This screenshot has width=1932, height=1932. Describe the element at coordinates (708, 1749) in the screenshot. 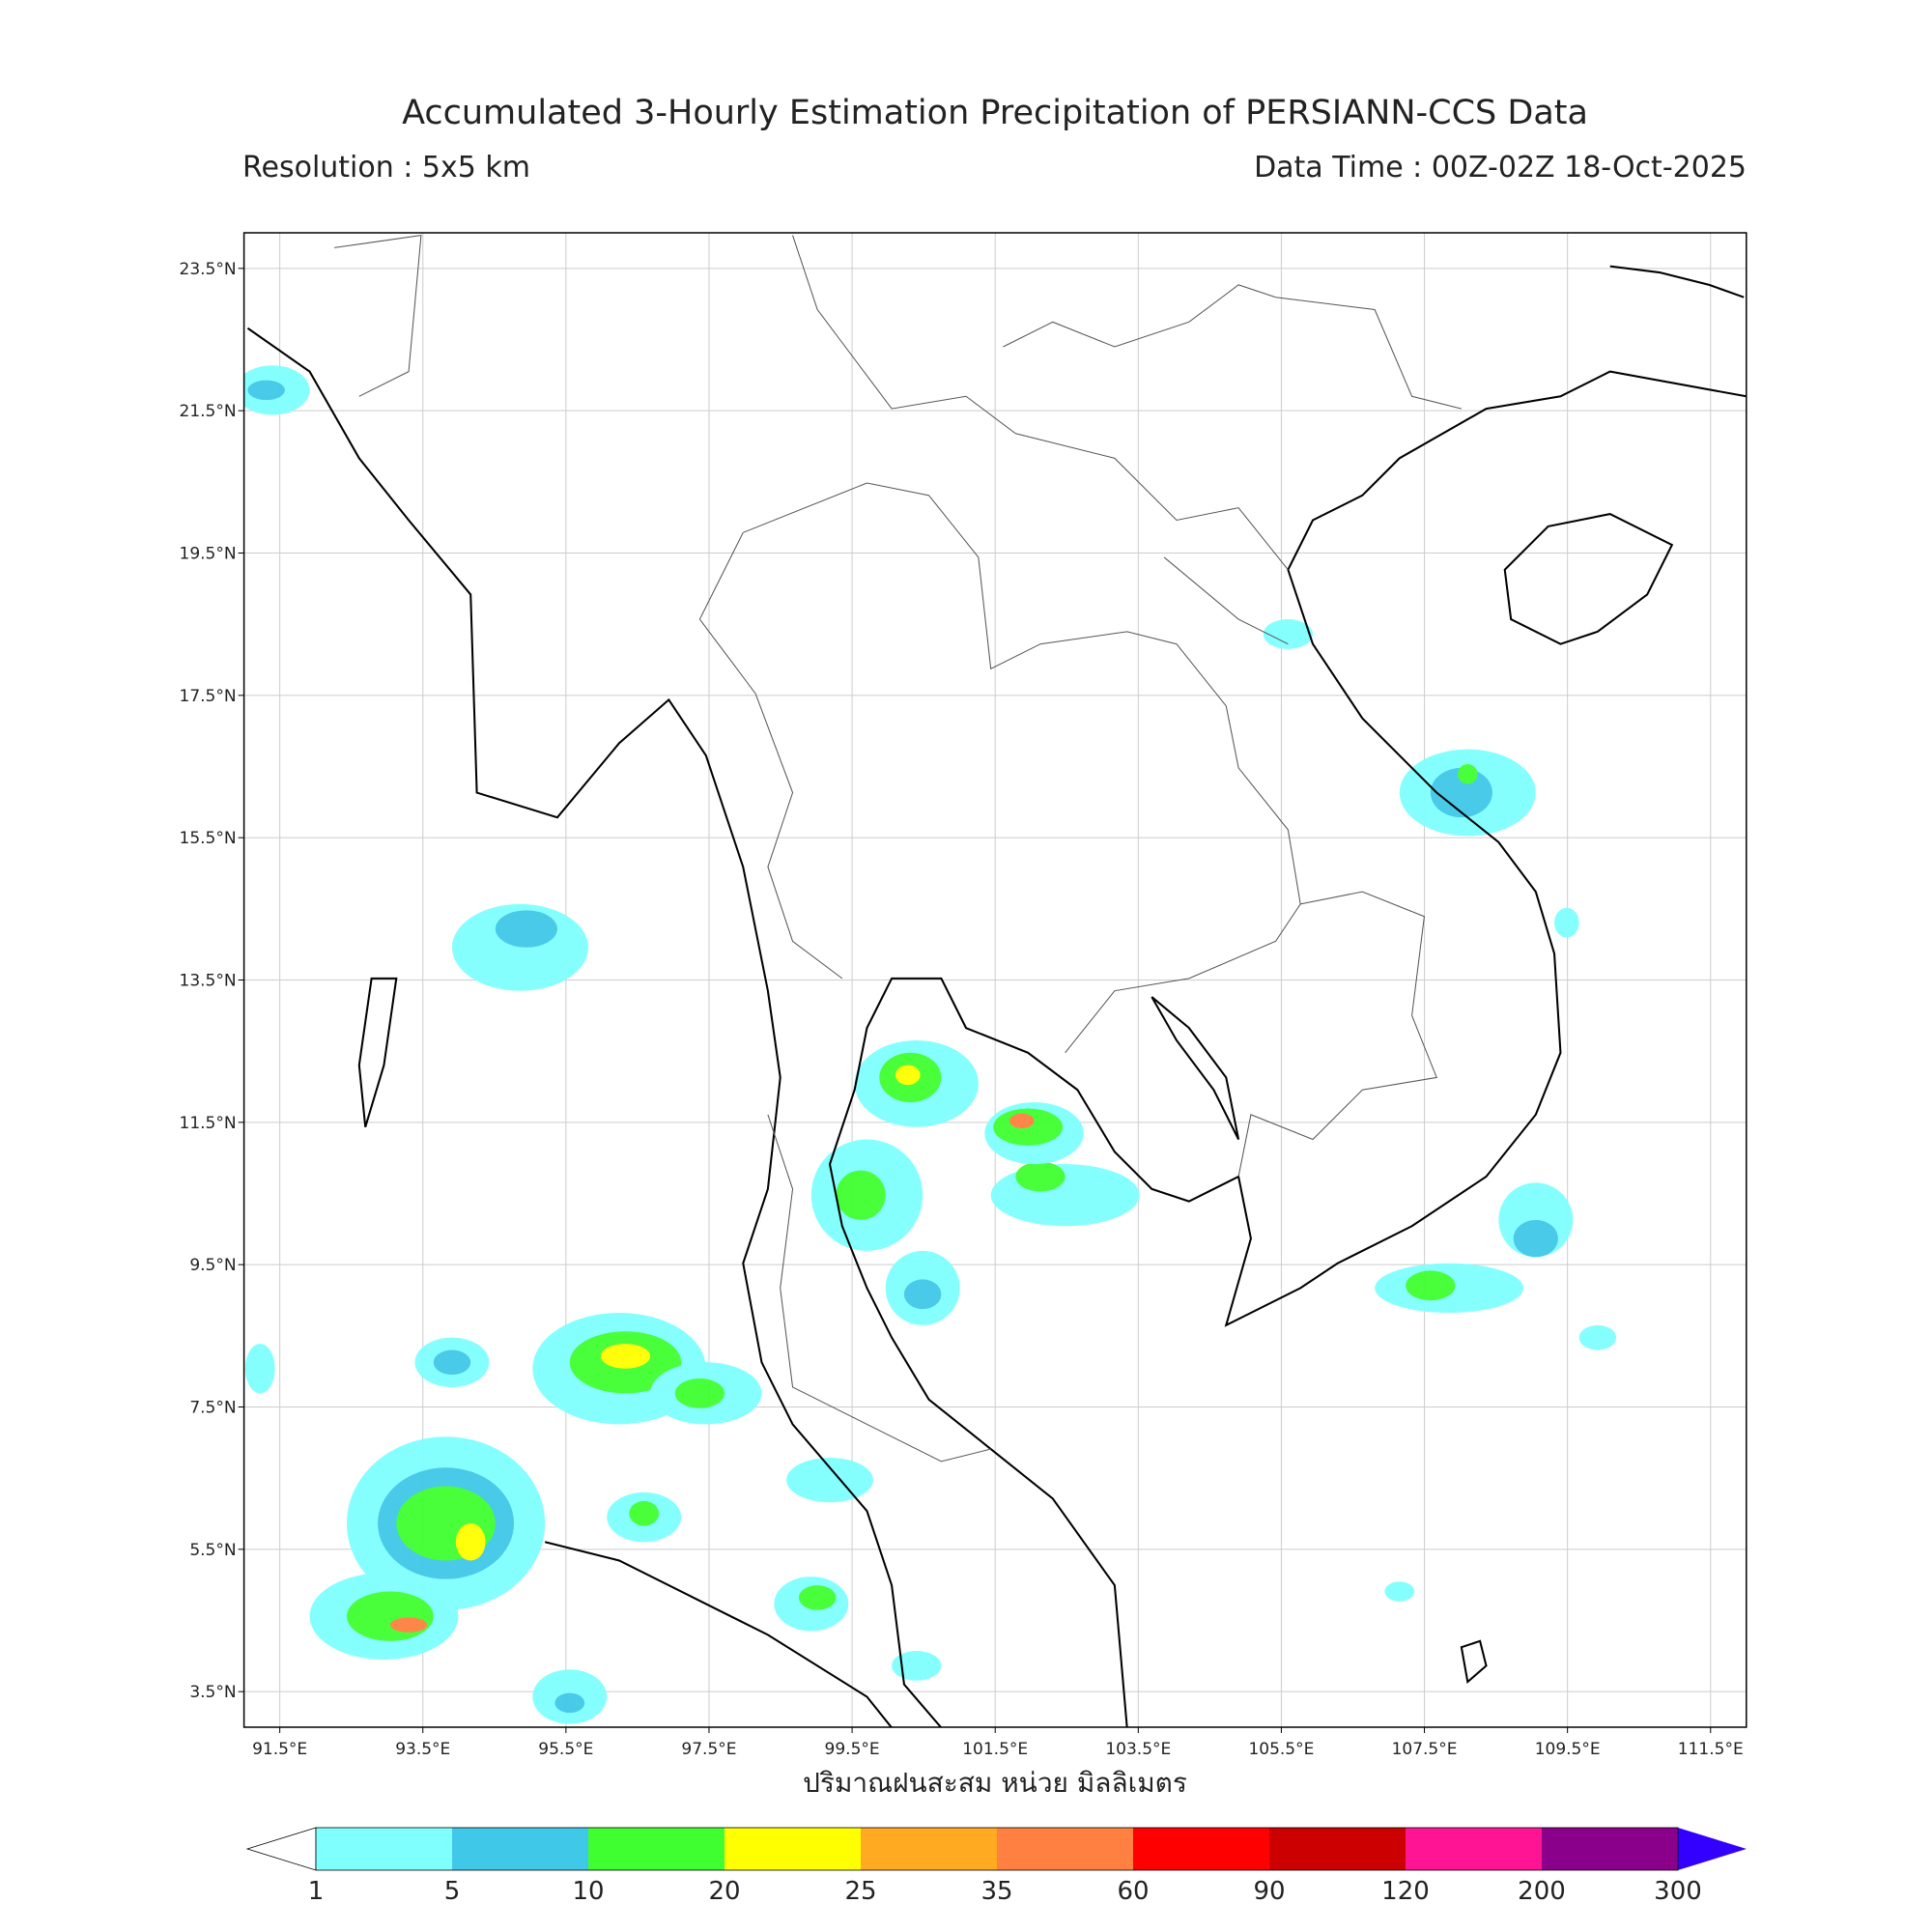

I see `lon-tick-label: 97.5°E` at that location.